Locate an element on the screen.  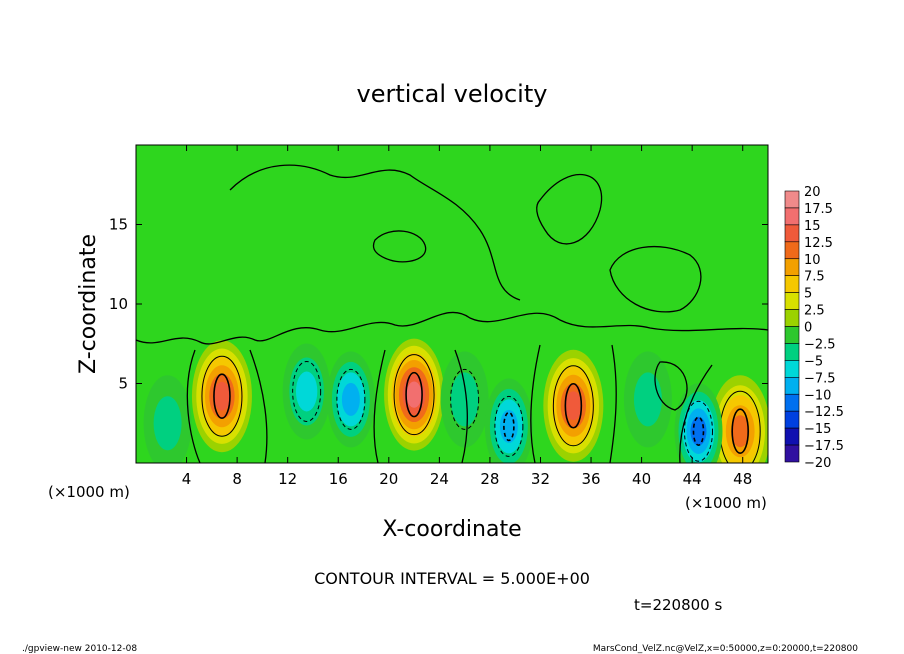
field-features is located at coordinates (455, 400).